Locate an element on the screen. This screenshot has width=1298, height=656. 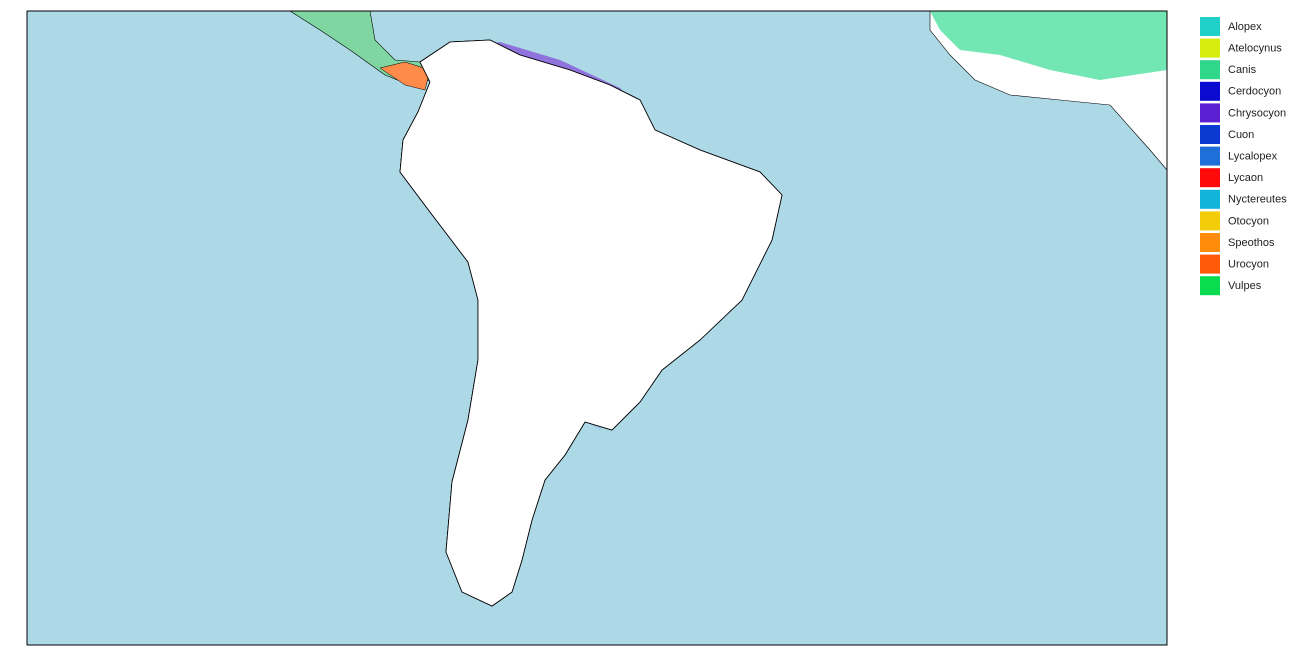
central-america-range is located at coordinates (405, 76).